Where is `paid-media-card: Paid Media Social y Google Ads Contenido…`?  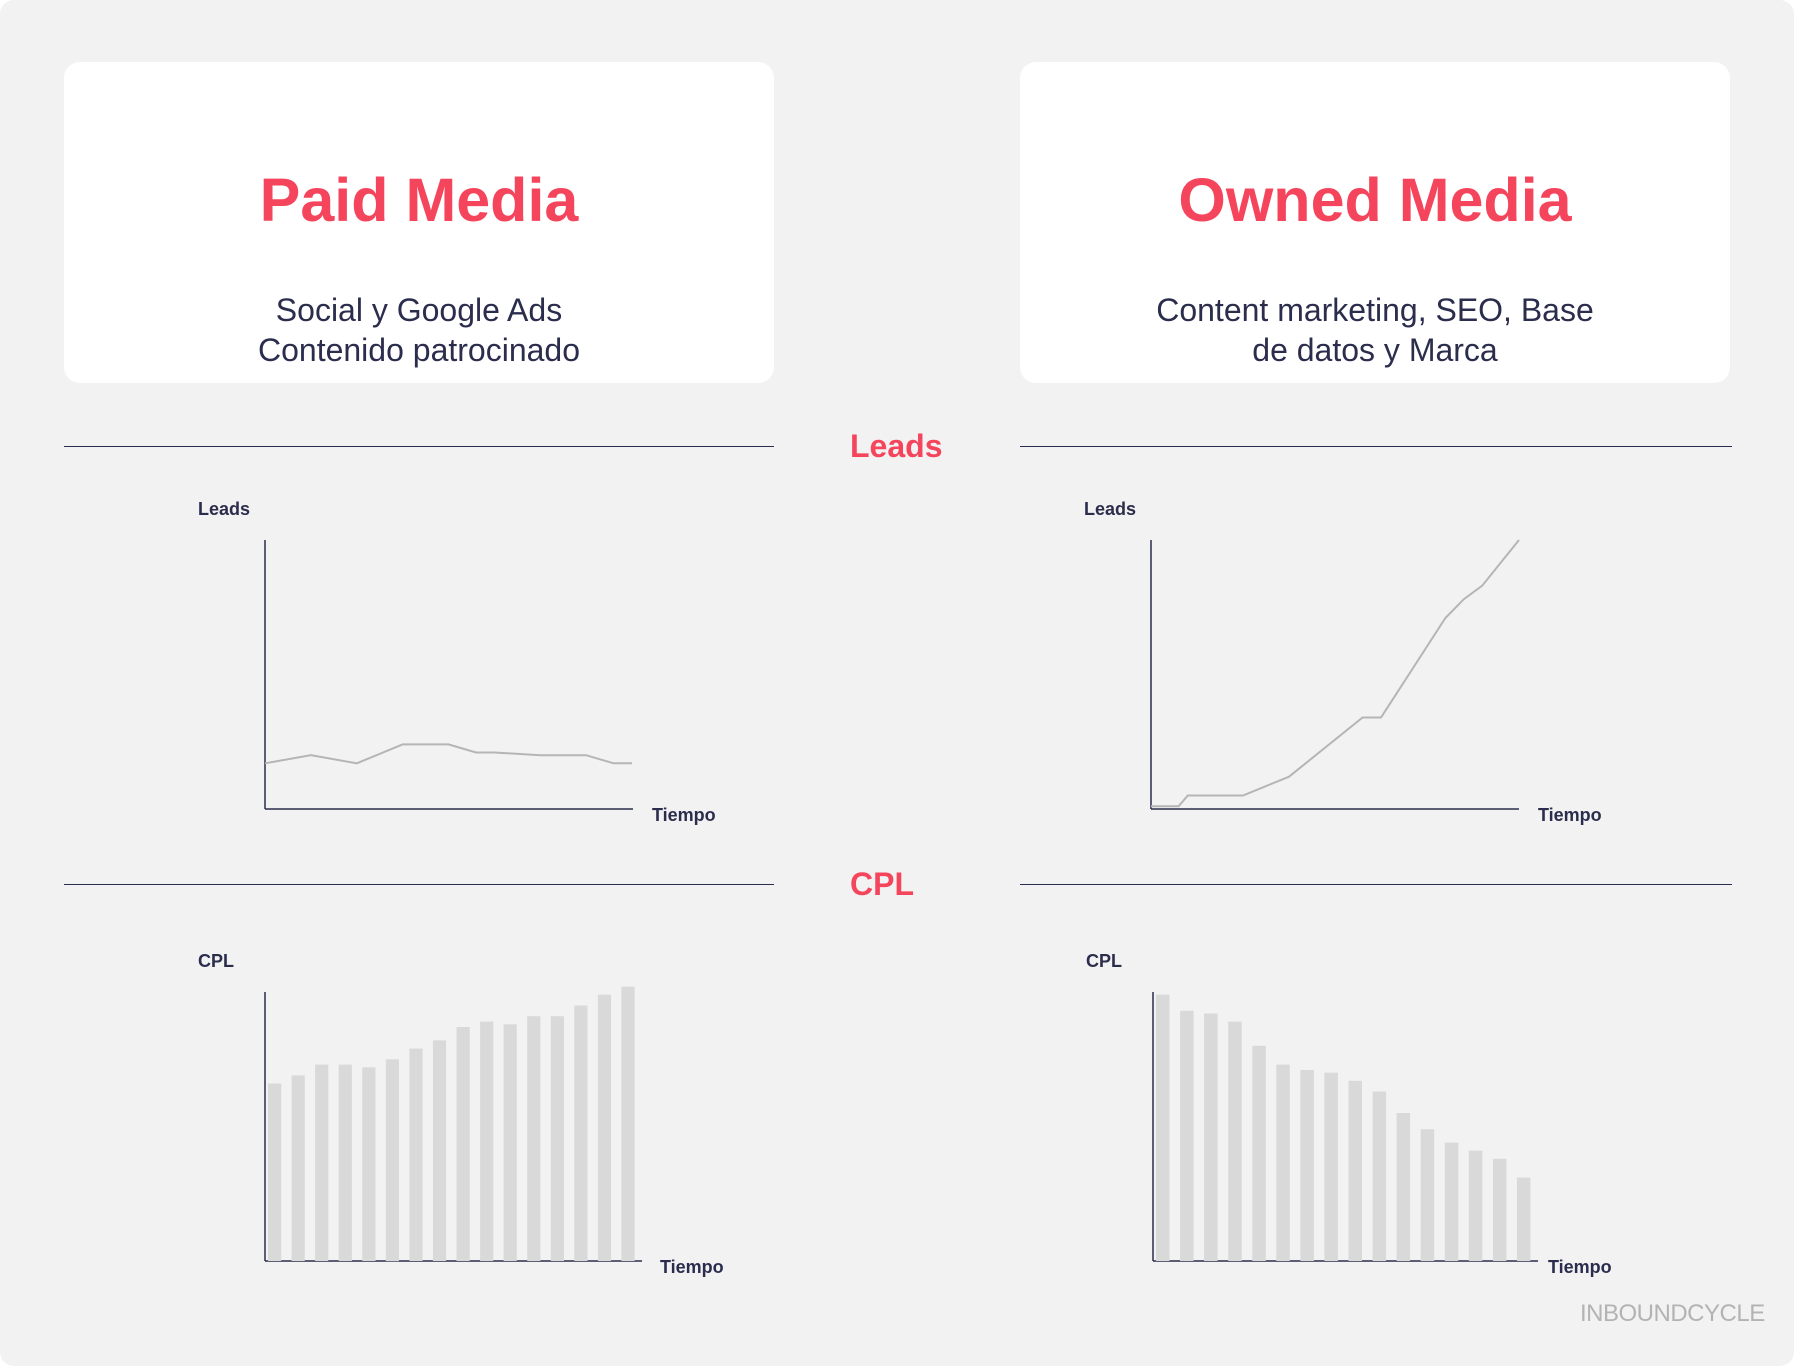 paid-media-card: Paid Media Social y Google Ads Contenido… is located at coordinates (419, 222).